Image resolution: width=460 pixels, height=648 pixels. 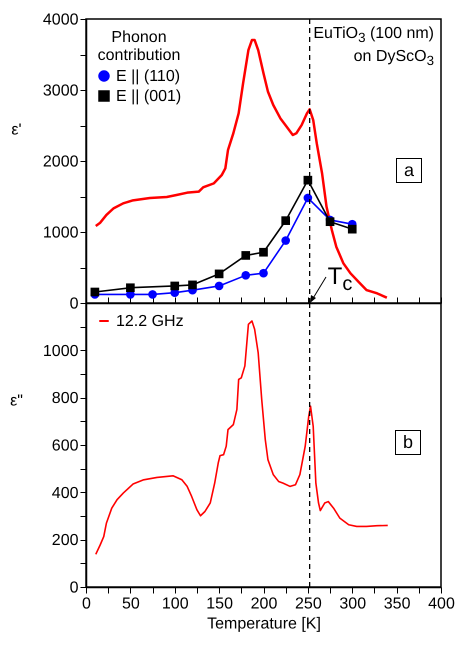 I want to click on x-tick-label: 300, so click(x=352, y=604).